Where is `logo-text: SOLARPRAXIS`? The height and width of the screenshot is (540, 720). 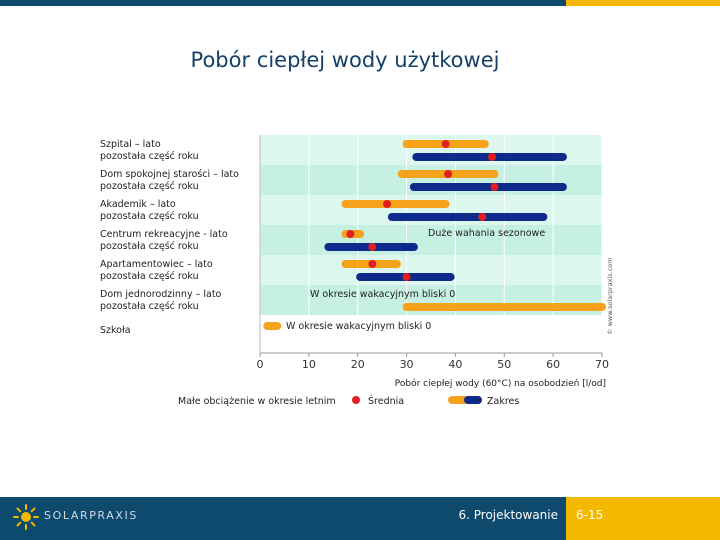 logo-text: SOLARPRAXIS is located at coordinates (91, 515).